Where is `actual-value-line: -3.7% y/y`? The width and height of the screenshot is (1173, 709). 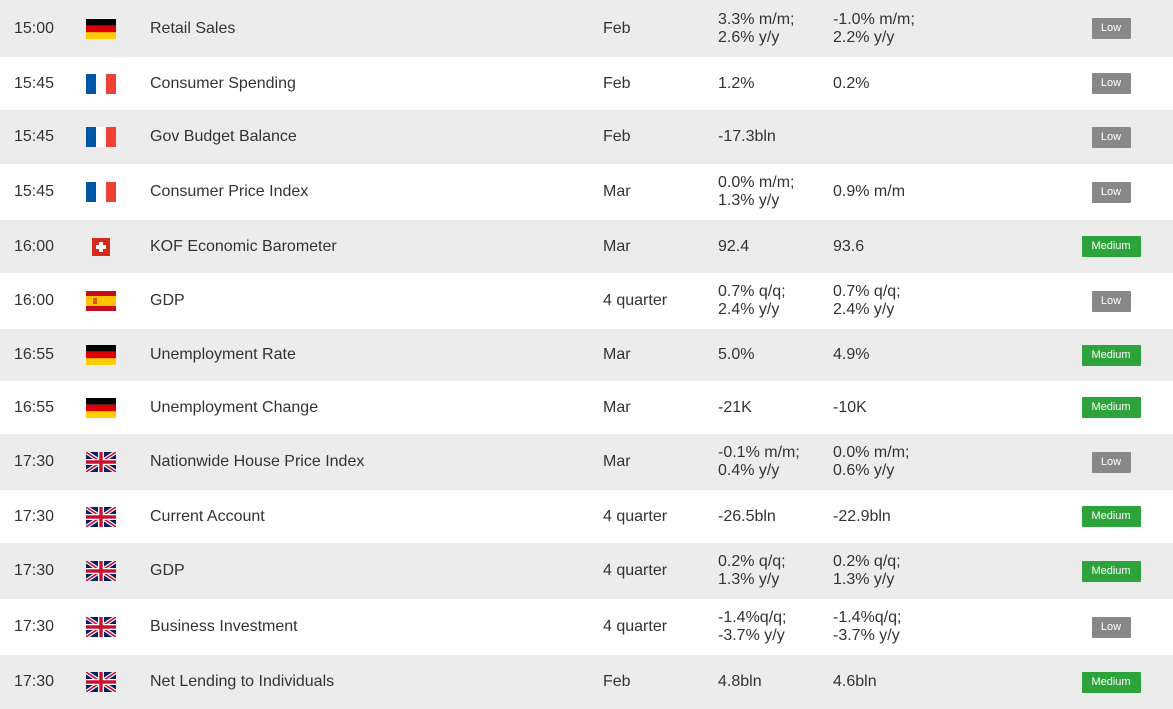
actual-value-line: -3.7% y/y is located at coordinates (751, 635).